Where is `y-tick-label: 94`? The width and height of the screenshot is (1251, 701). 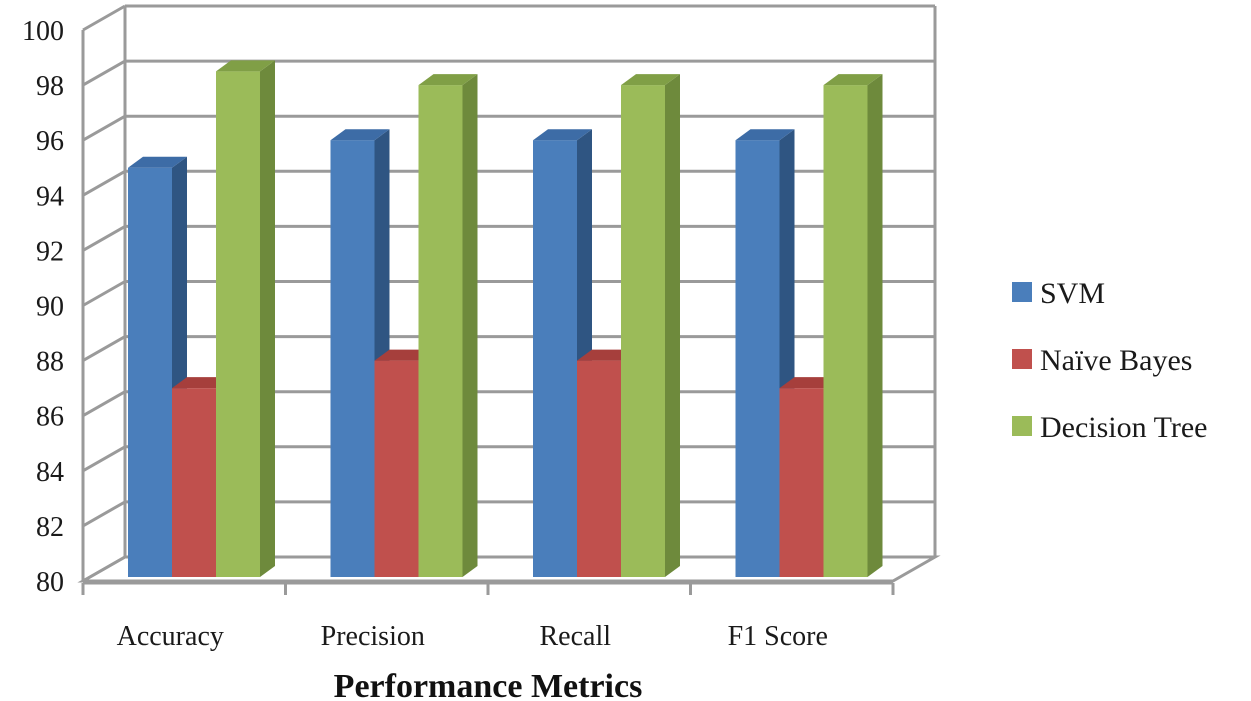 y-tick-label: 94 is located at coordinates (50, 196).